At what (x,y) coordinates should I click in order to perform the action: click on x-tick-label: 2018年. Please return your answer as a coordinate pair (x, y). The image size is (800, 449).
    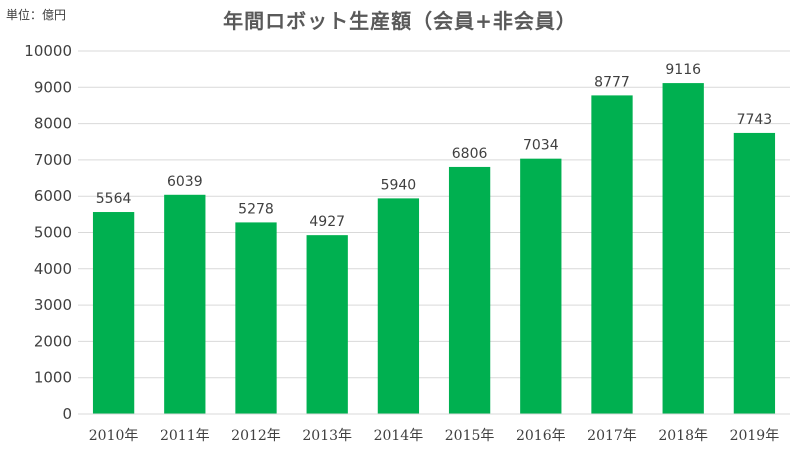
    Looking at the image, I should click on (683, 436).